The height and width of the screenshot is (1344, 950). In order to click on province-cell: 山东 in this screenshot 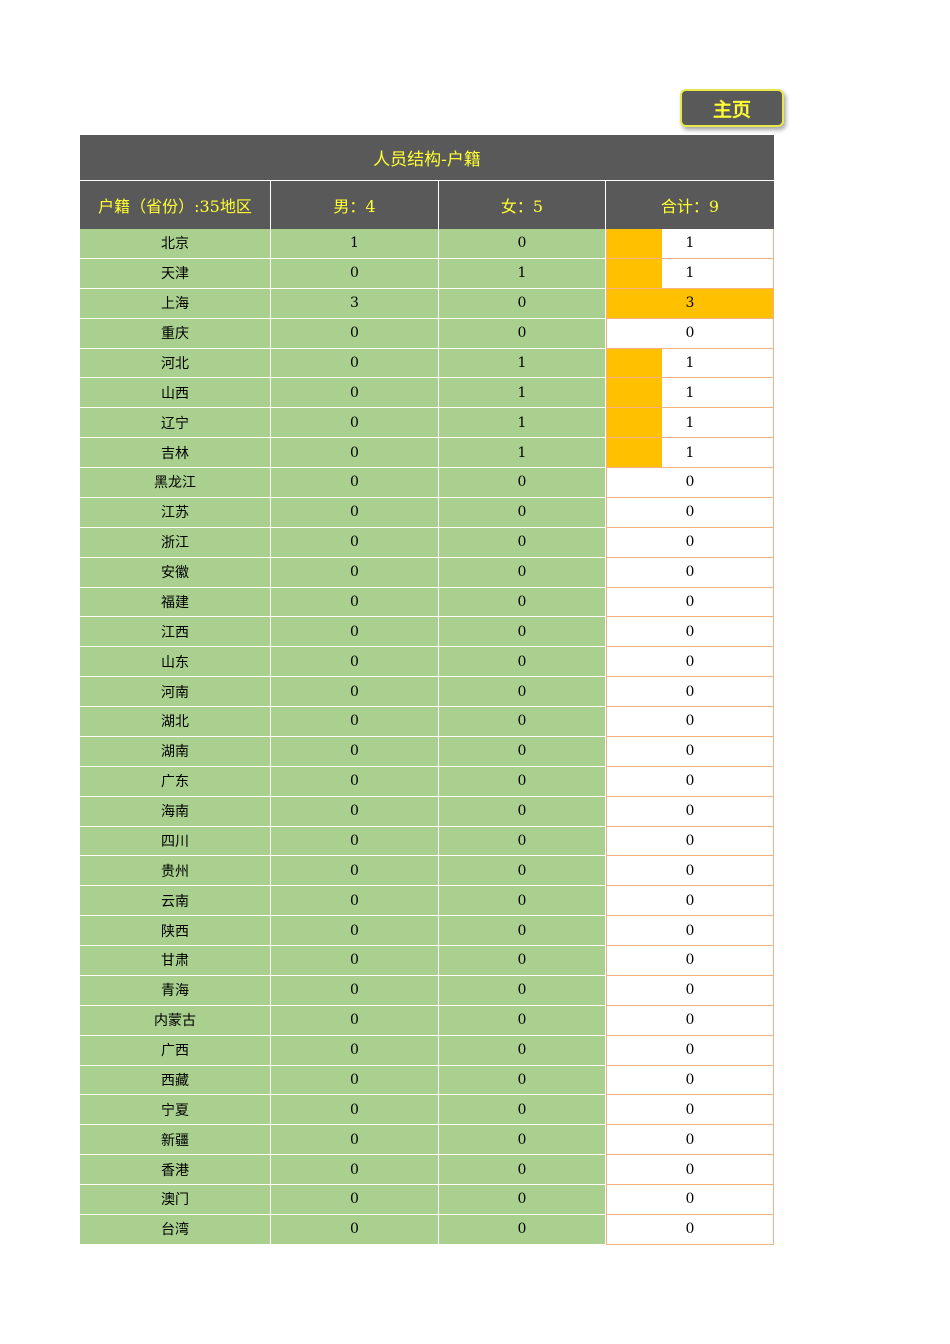, I will do `click(175, 662)`.